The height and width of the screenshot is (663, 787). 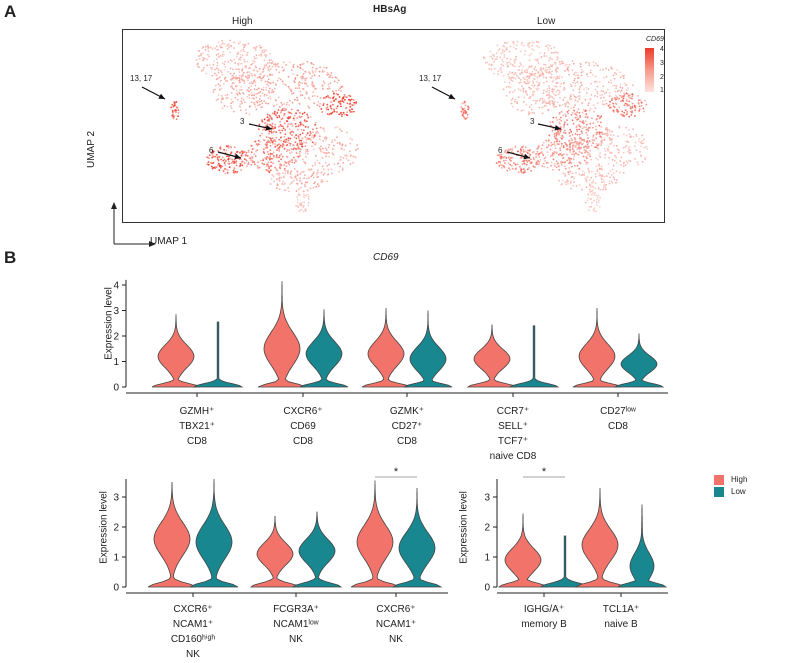 I want to click on umap-title: HBsAg, so click(x=390, y=9).